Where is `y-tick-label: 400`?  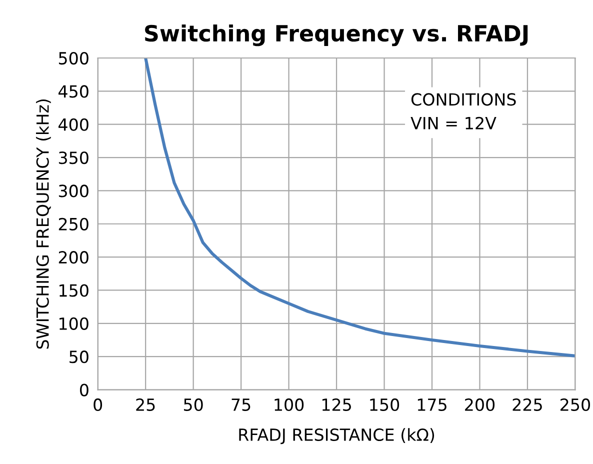 y-tick-label: 400 is located at coordinates (73, 124).